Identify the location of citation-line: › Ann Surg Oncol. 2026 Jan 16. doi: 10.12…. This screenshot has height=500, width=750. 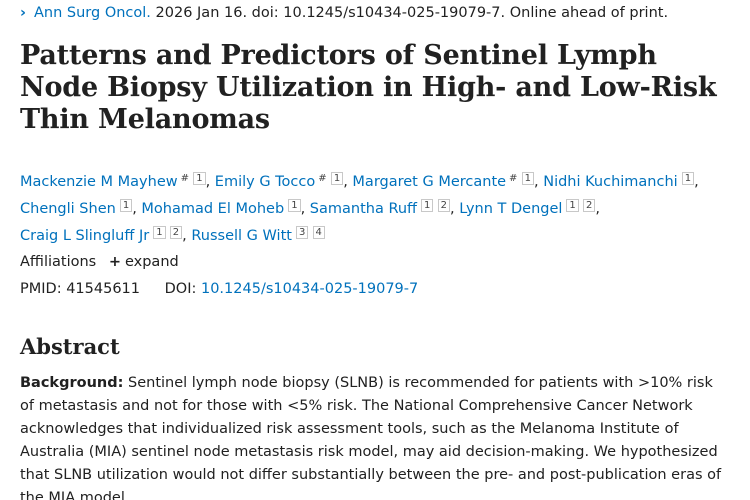
(344, 13).